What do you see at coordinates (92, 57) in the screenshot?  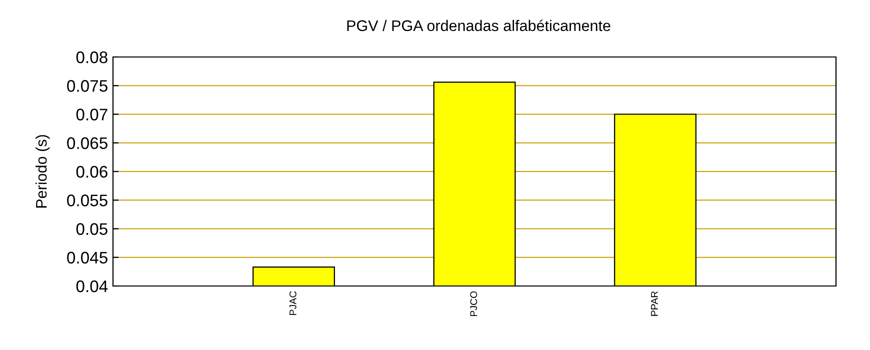 I see `y-tick-label: 0.08` at bounding box center [92, 57].